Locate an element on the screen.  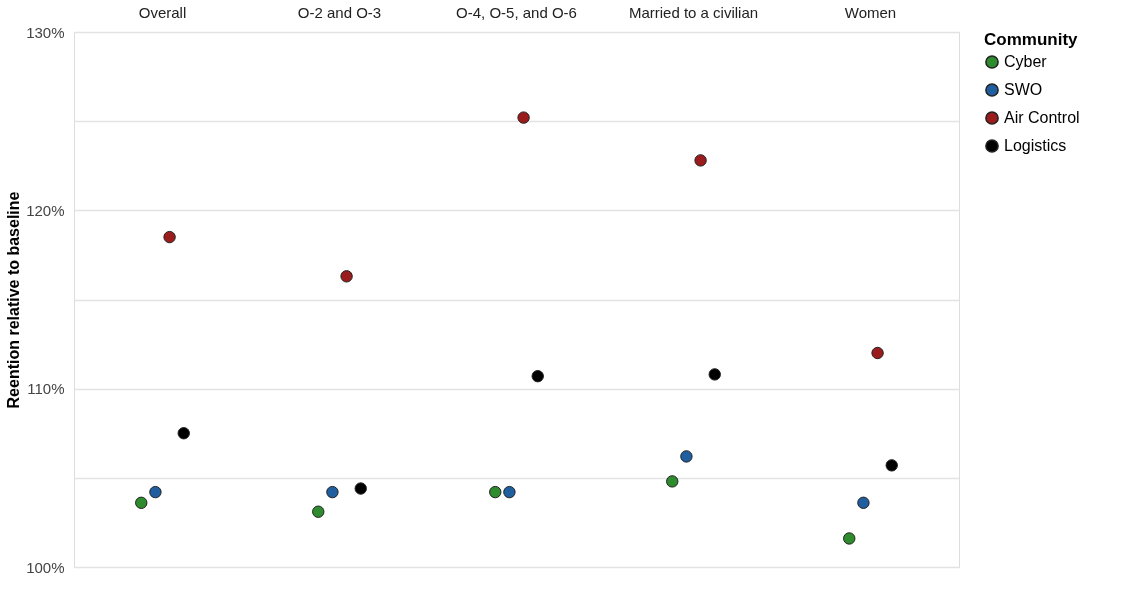
y-tick-label: 120% is located at coordinates (45, 210).